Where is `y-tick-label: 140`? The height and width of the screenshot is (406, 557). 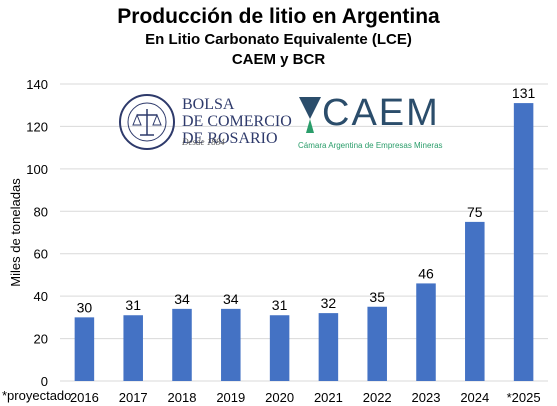
y-tick-label: 140 is located at coordinates (37, 84).